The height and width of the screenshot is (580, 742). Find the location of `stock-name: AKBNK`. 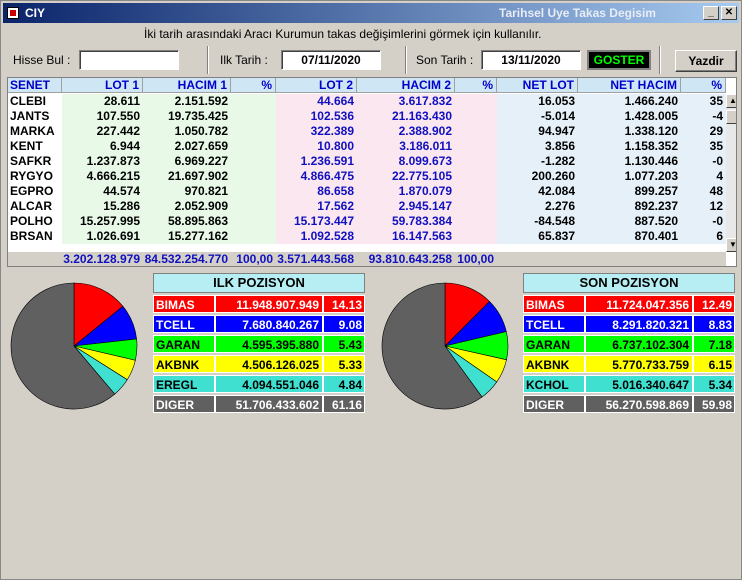

stock-name: AKBNK is located at coordinates (554, 364).